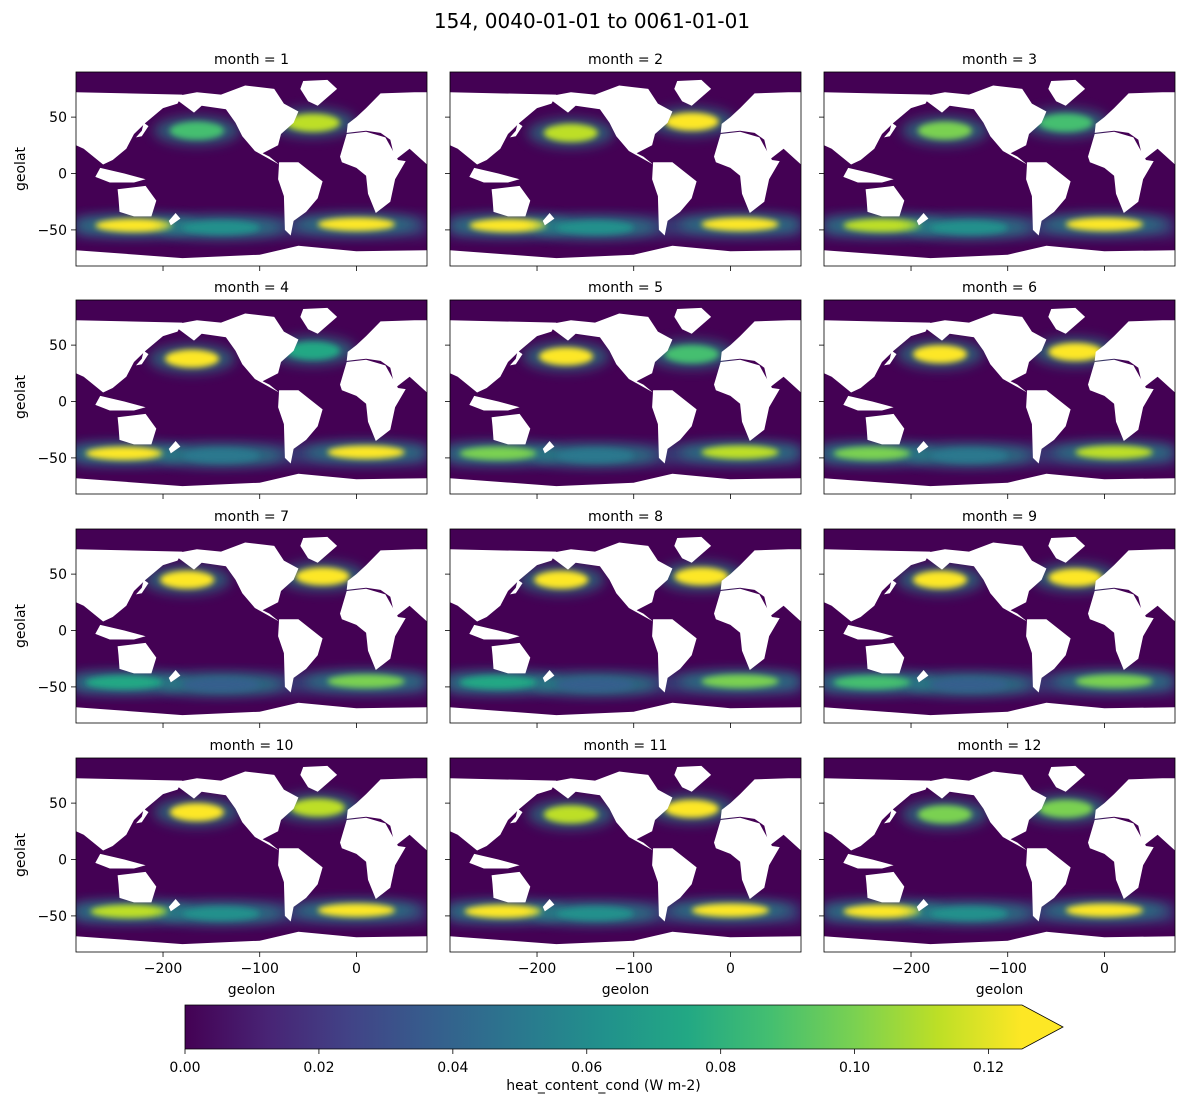 This screenshot has width=1184, height=1106. Describe the element at coordinates (592, 21) in the screenshot. I see `figure-title: 154, 0040-01-01 to 0061-01-01` at that location.